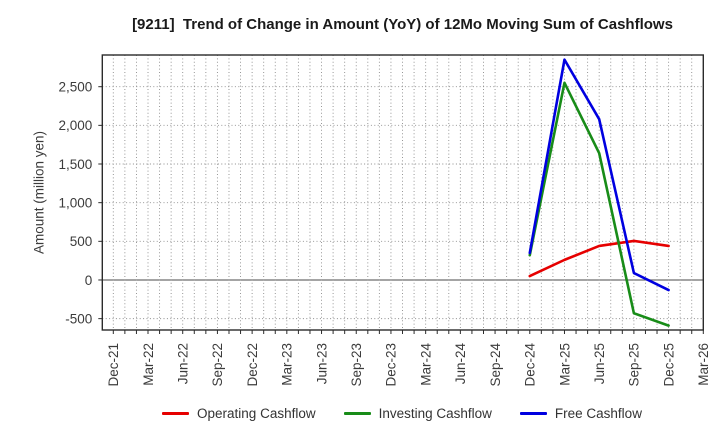 This screenshot has height=440, width=720. Describe the element at coordinates (435, 413) in the screenshot. I see `legend-label: Investing Cashflow` at that location.